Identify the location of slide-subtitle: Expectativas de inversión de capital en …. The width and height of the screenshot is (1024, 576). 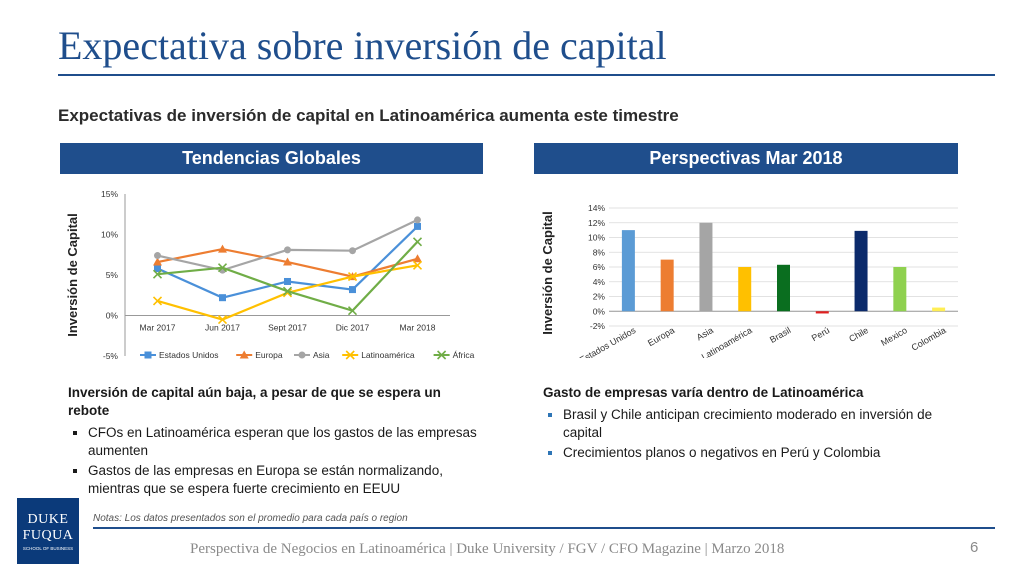
(368, 115).